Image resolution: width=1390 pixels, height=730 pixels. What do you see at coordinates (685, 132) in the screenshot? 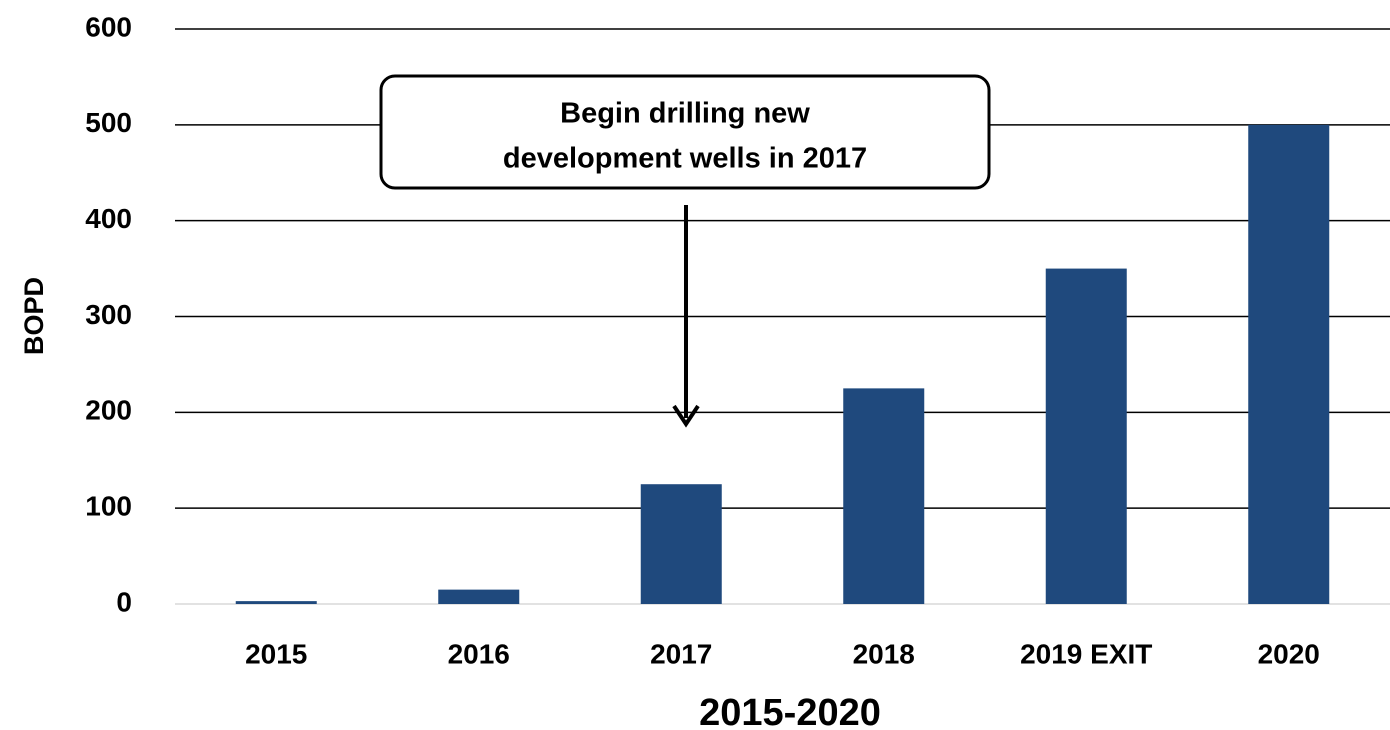
I see `annotation-box` at bounding box center [685, 132].